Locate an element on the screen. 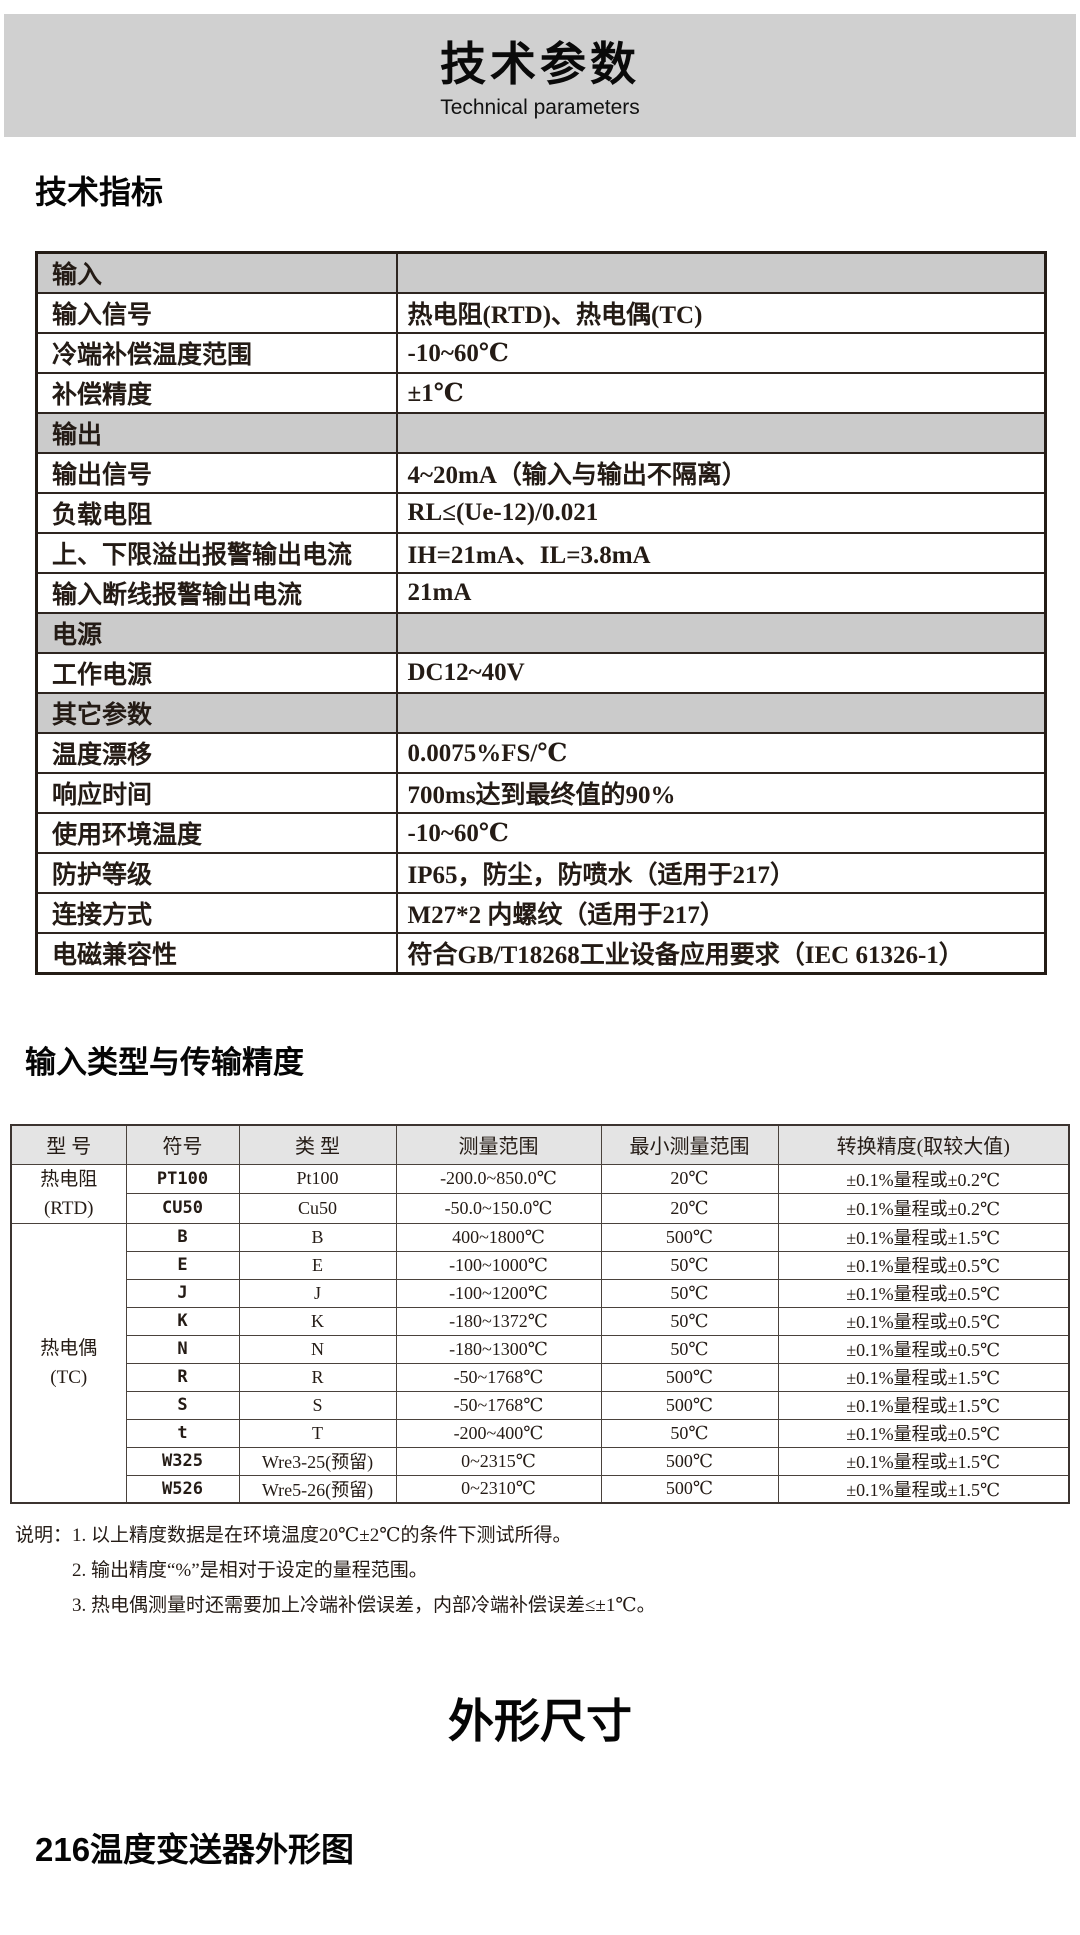  io-cell: E is located at coordinates (317, 1265).